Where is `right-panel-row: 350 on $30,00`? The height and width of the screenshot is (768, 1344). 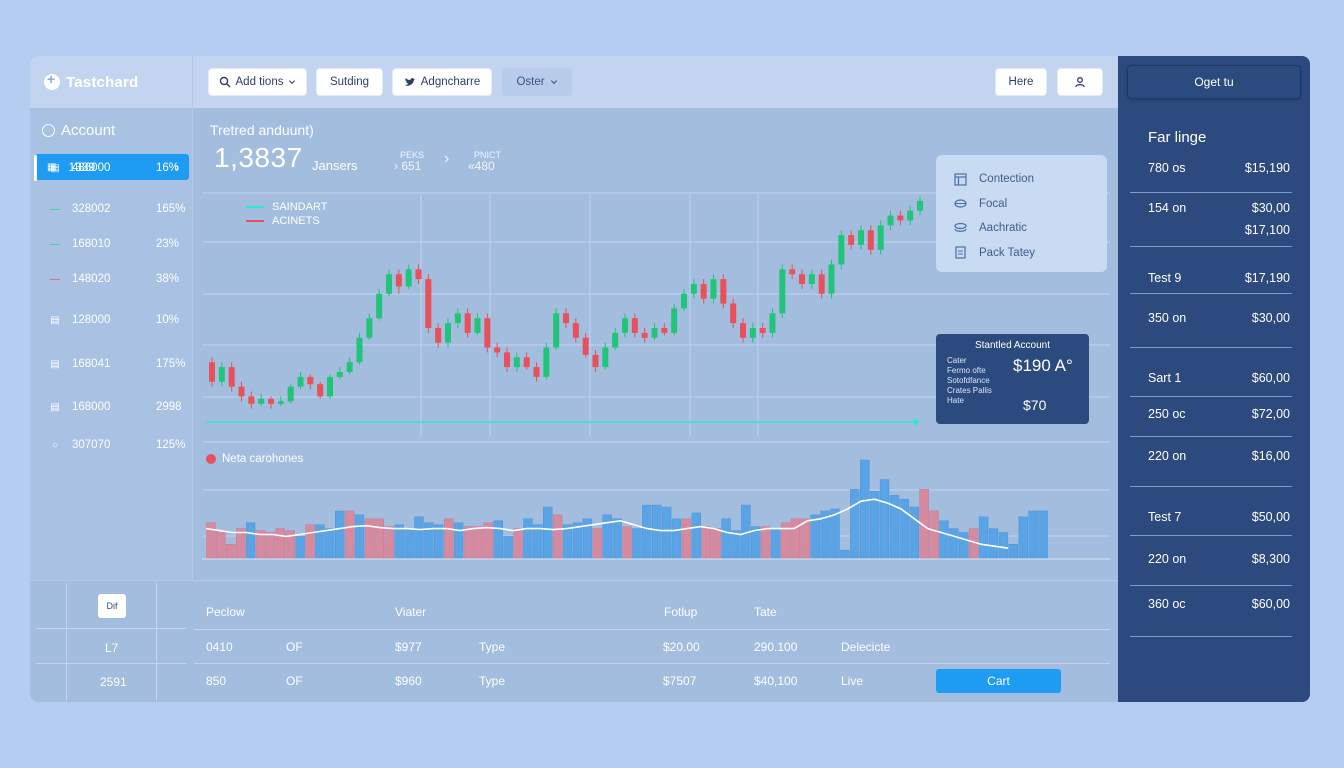
right-panel-row: 350 on $30,00 is located at coordinates (1219, 318).